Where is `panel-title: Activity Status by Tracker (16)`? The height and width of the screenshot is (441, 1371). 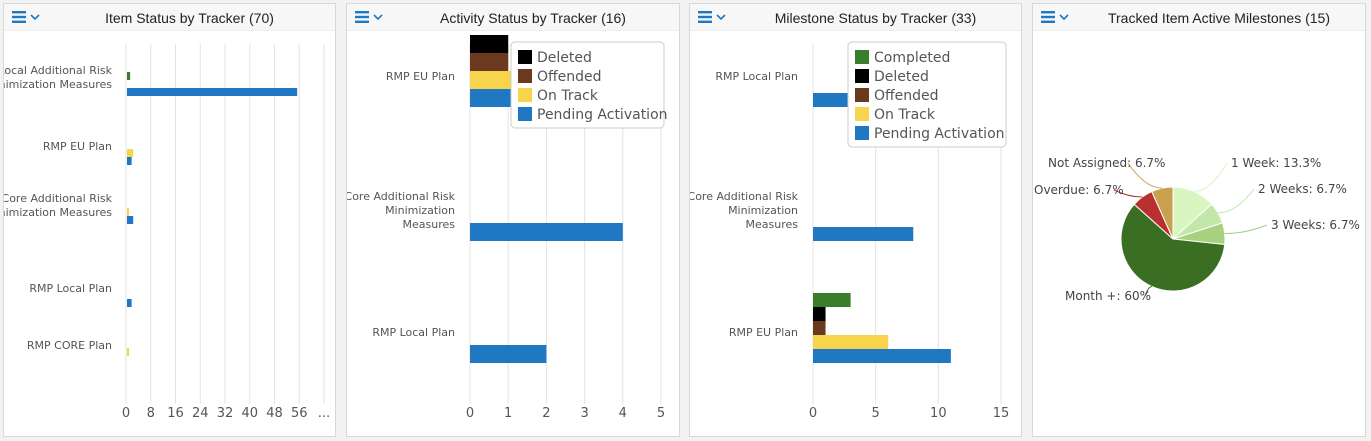
panel-title: Activity Status by Tracker (16) is located at coordinates (533, 18).